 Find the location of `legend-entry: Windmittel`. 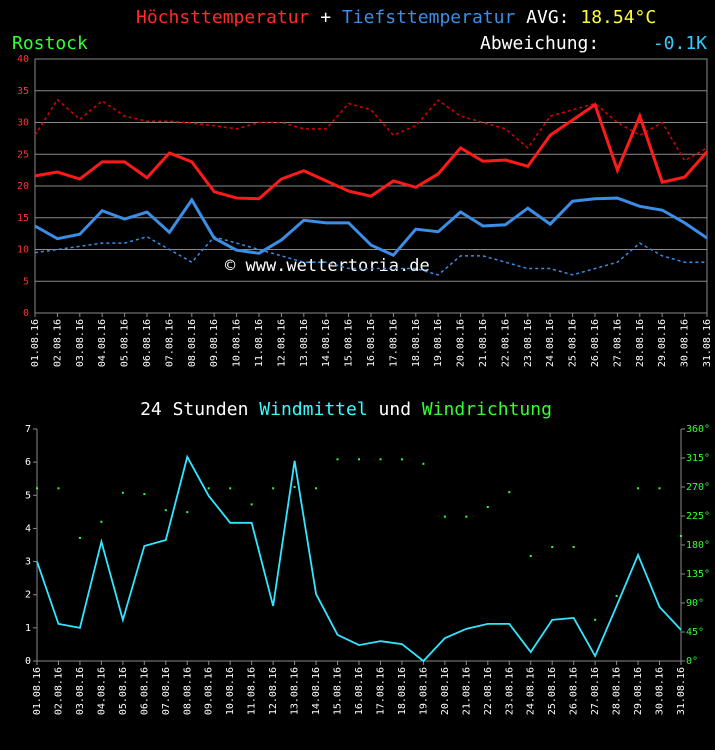

legend-entry: Windmittel is located at coordinates (313, 409).